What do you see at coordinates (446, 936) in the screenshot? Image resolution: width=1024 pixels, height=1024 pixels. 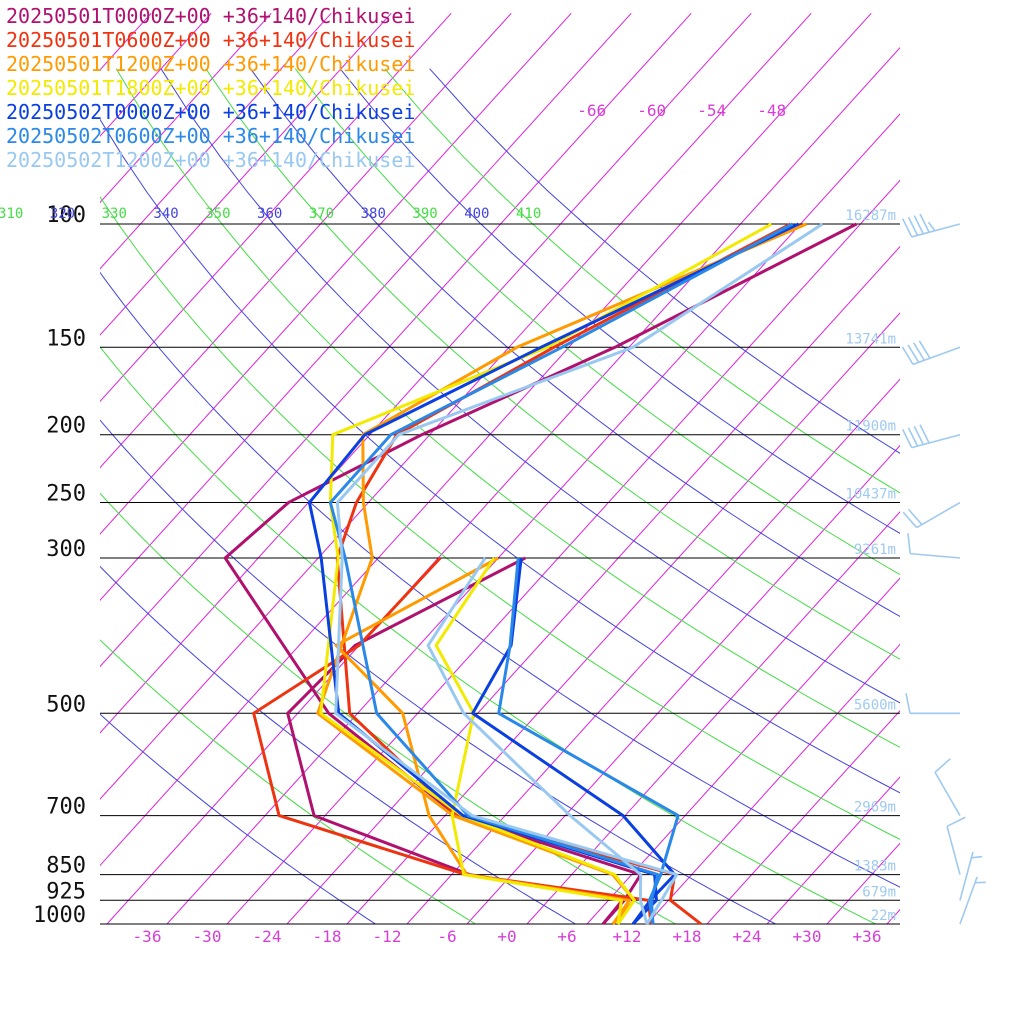 I see `temperature-tick-label: -6` at bounding box center [446, 936].